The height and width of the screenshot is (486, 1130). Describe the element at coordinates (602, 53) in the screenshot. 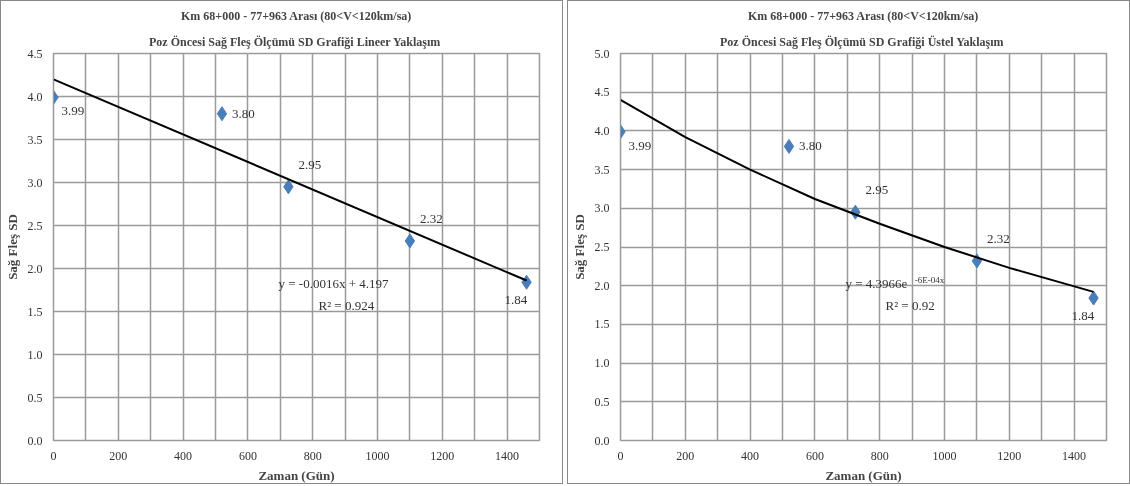

I see `y-tick-label: 5.0` at that location.